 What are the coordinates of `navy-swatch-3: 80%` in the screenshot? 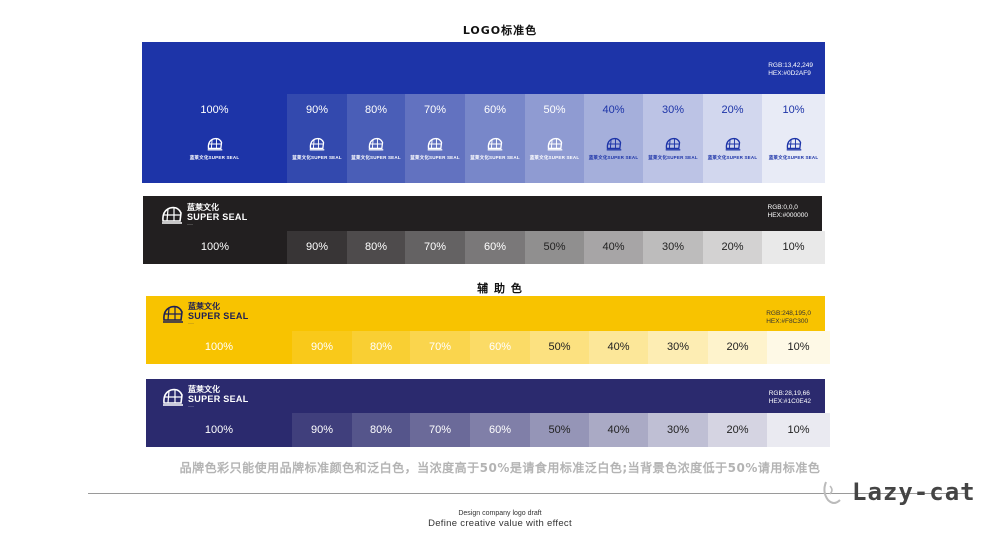 It's located at (381, 430).